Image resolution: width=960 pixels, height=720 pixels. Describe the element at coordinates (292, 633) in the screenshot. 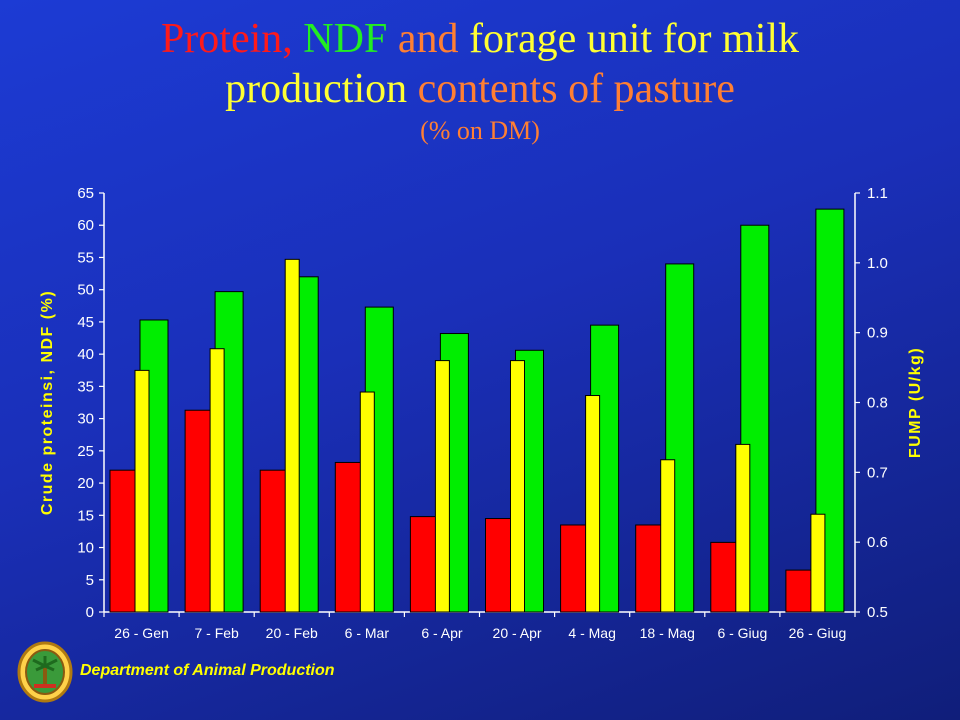

I see `x-tick-label: 20 - Feb` at that location.